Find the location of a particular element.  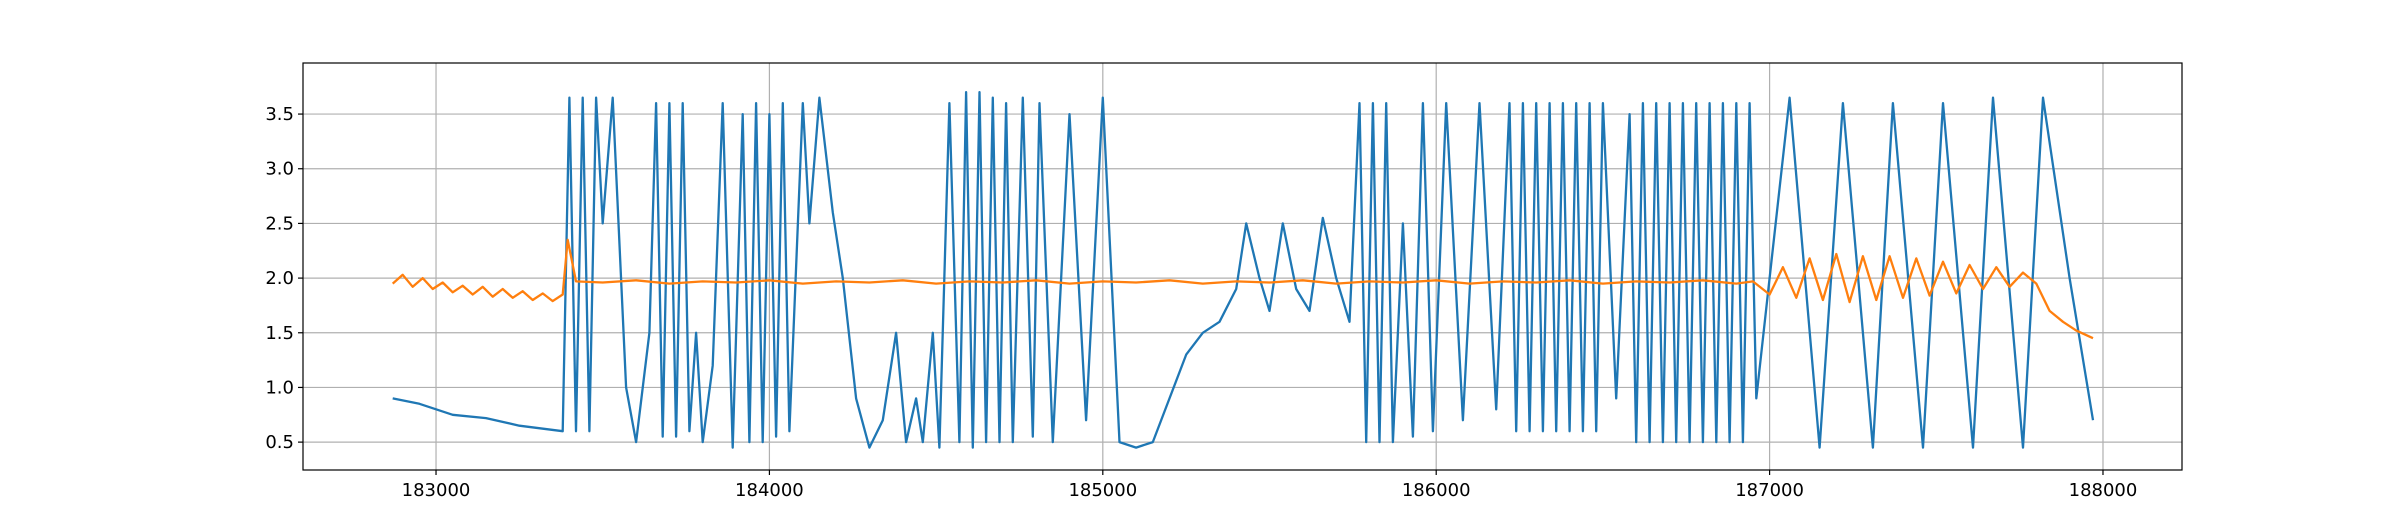

y-tick-label: 3.5 is located at coordinates (279, 114).